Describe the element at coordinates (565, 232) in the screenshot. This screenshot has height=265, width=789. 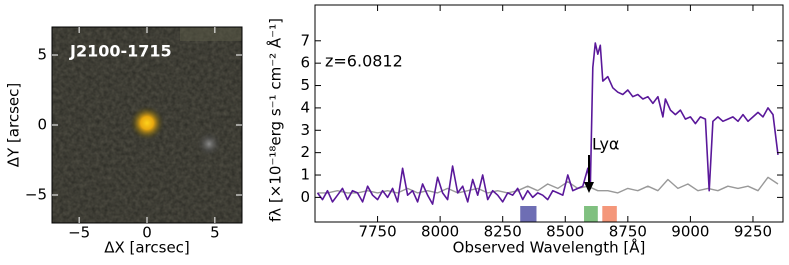
I see `x-tick-label: 8500` at that location.